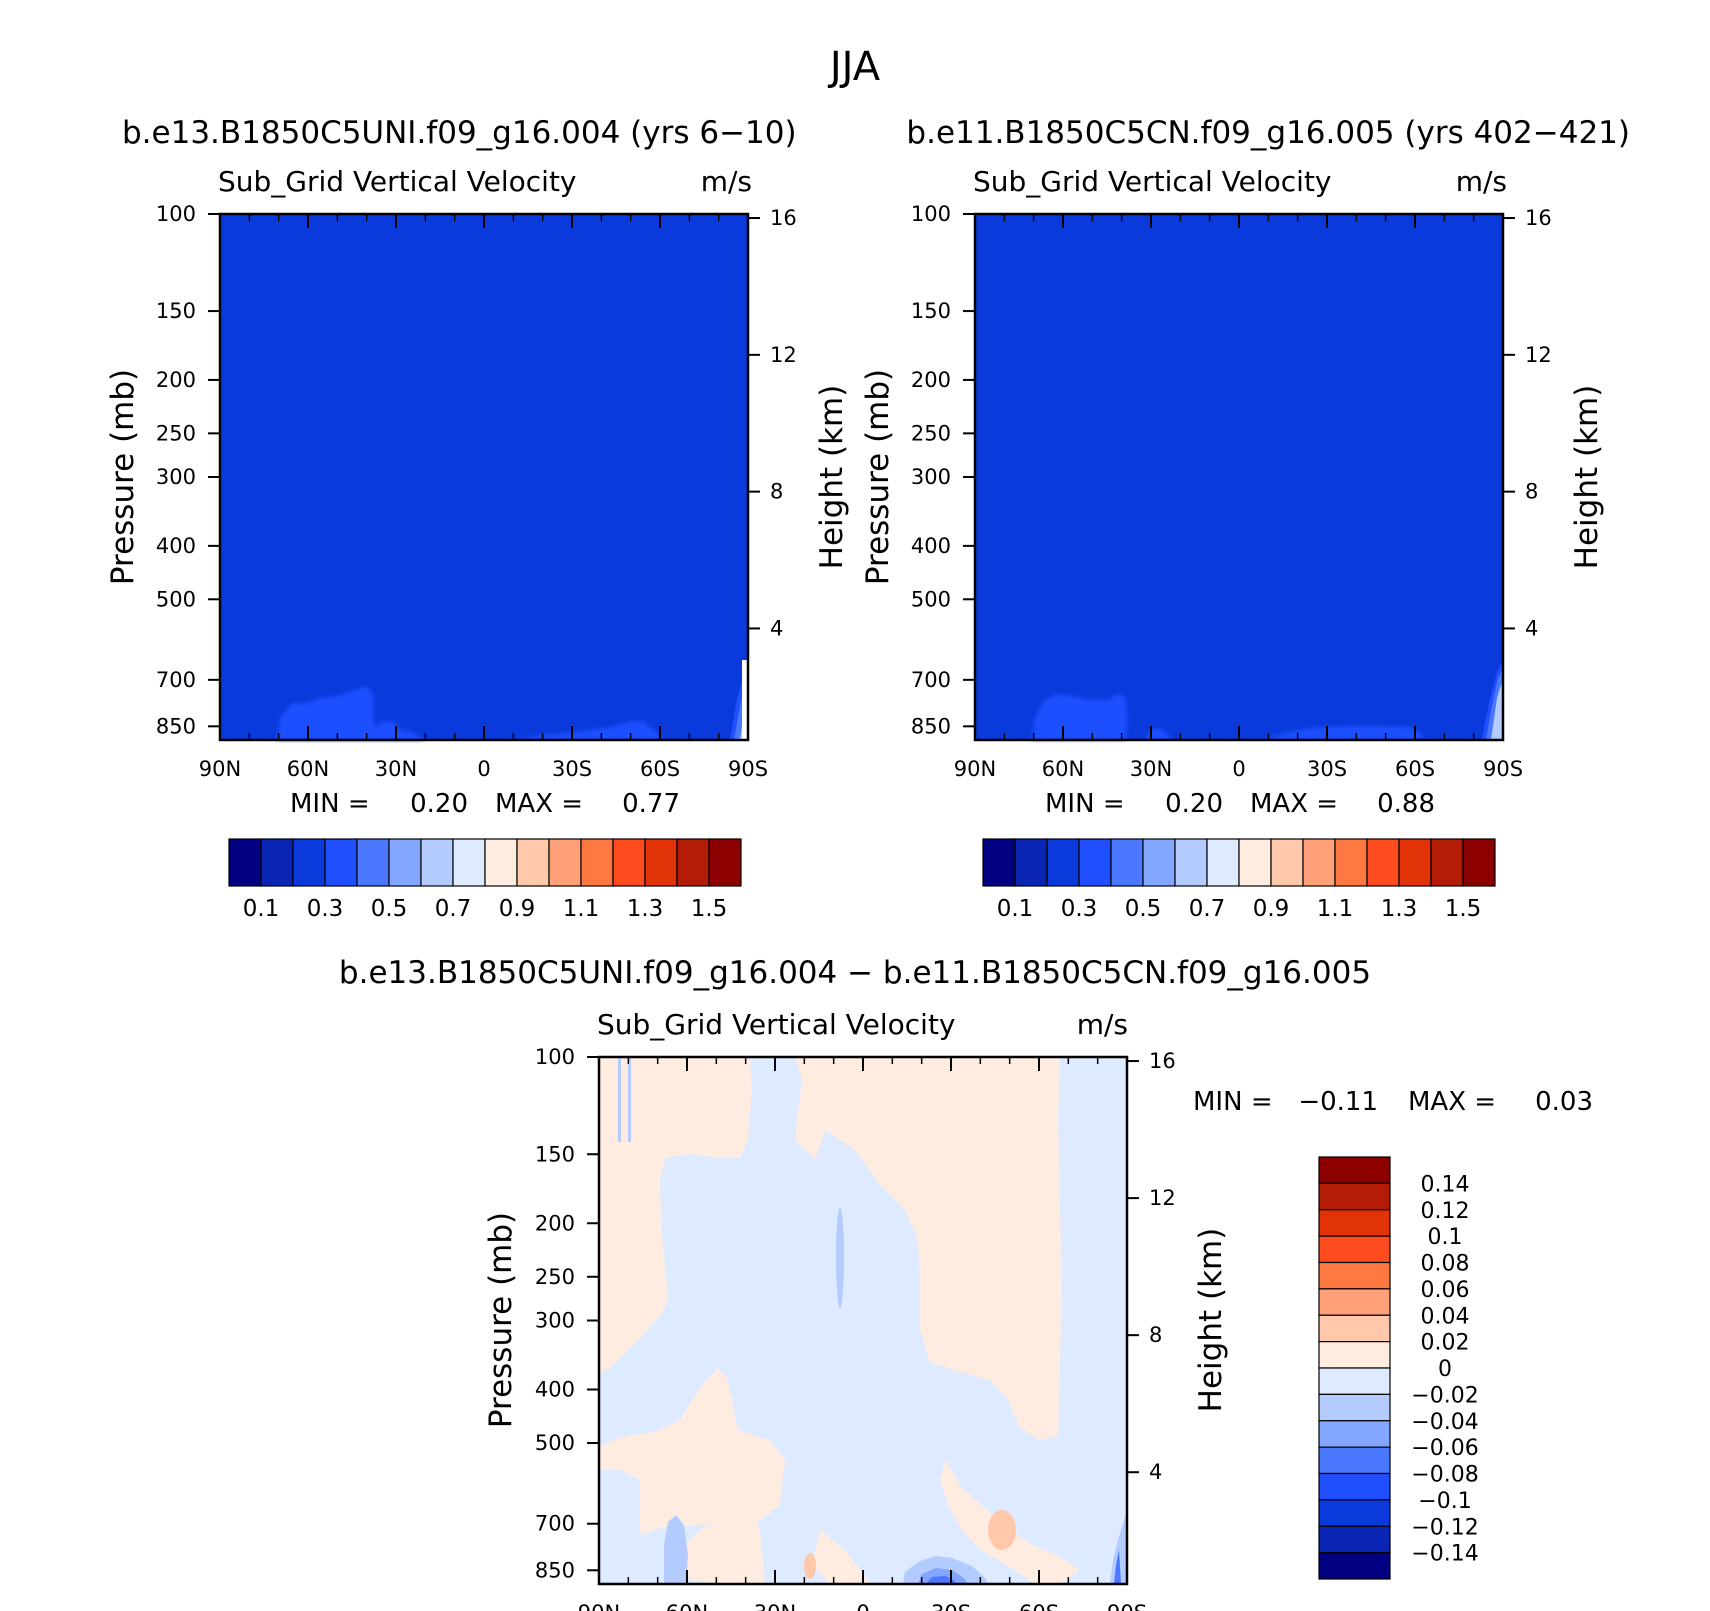  What do you see at coordinates (1444, 1448) in the screenshot?
I see `colorbar-label: −0.06` at bounding box center [1444, 1448].